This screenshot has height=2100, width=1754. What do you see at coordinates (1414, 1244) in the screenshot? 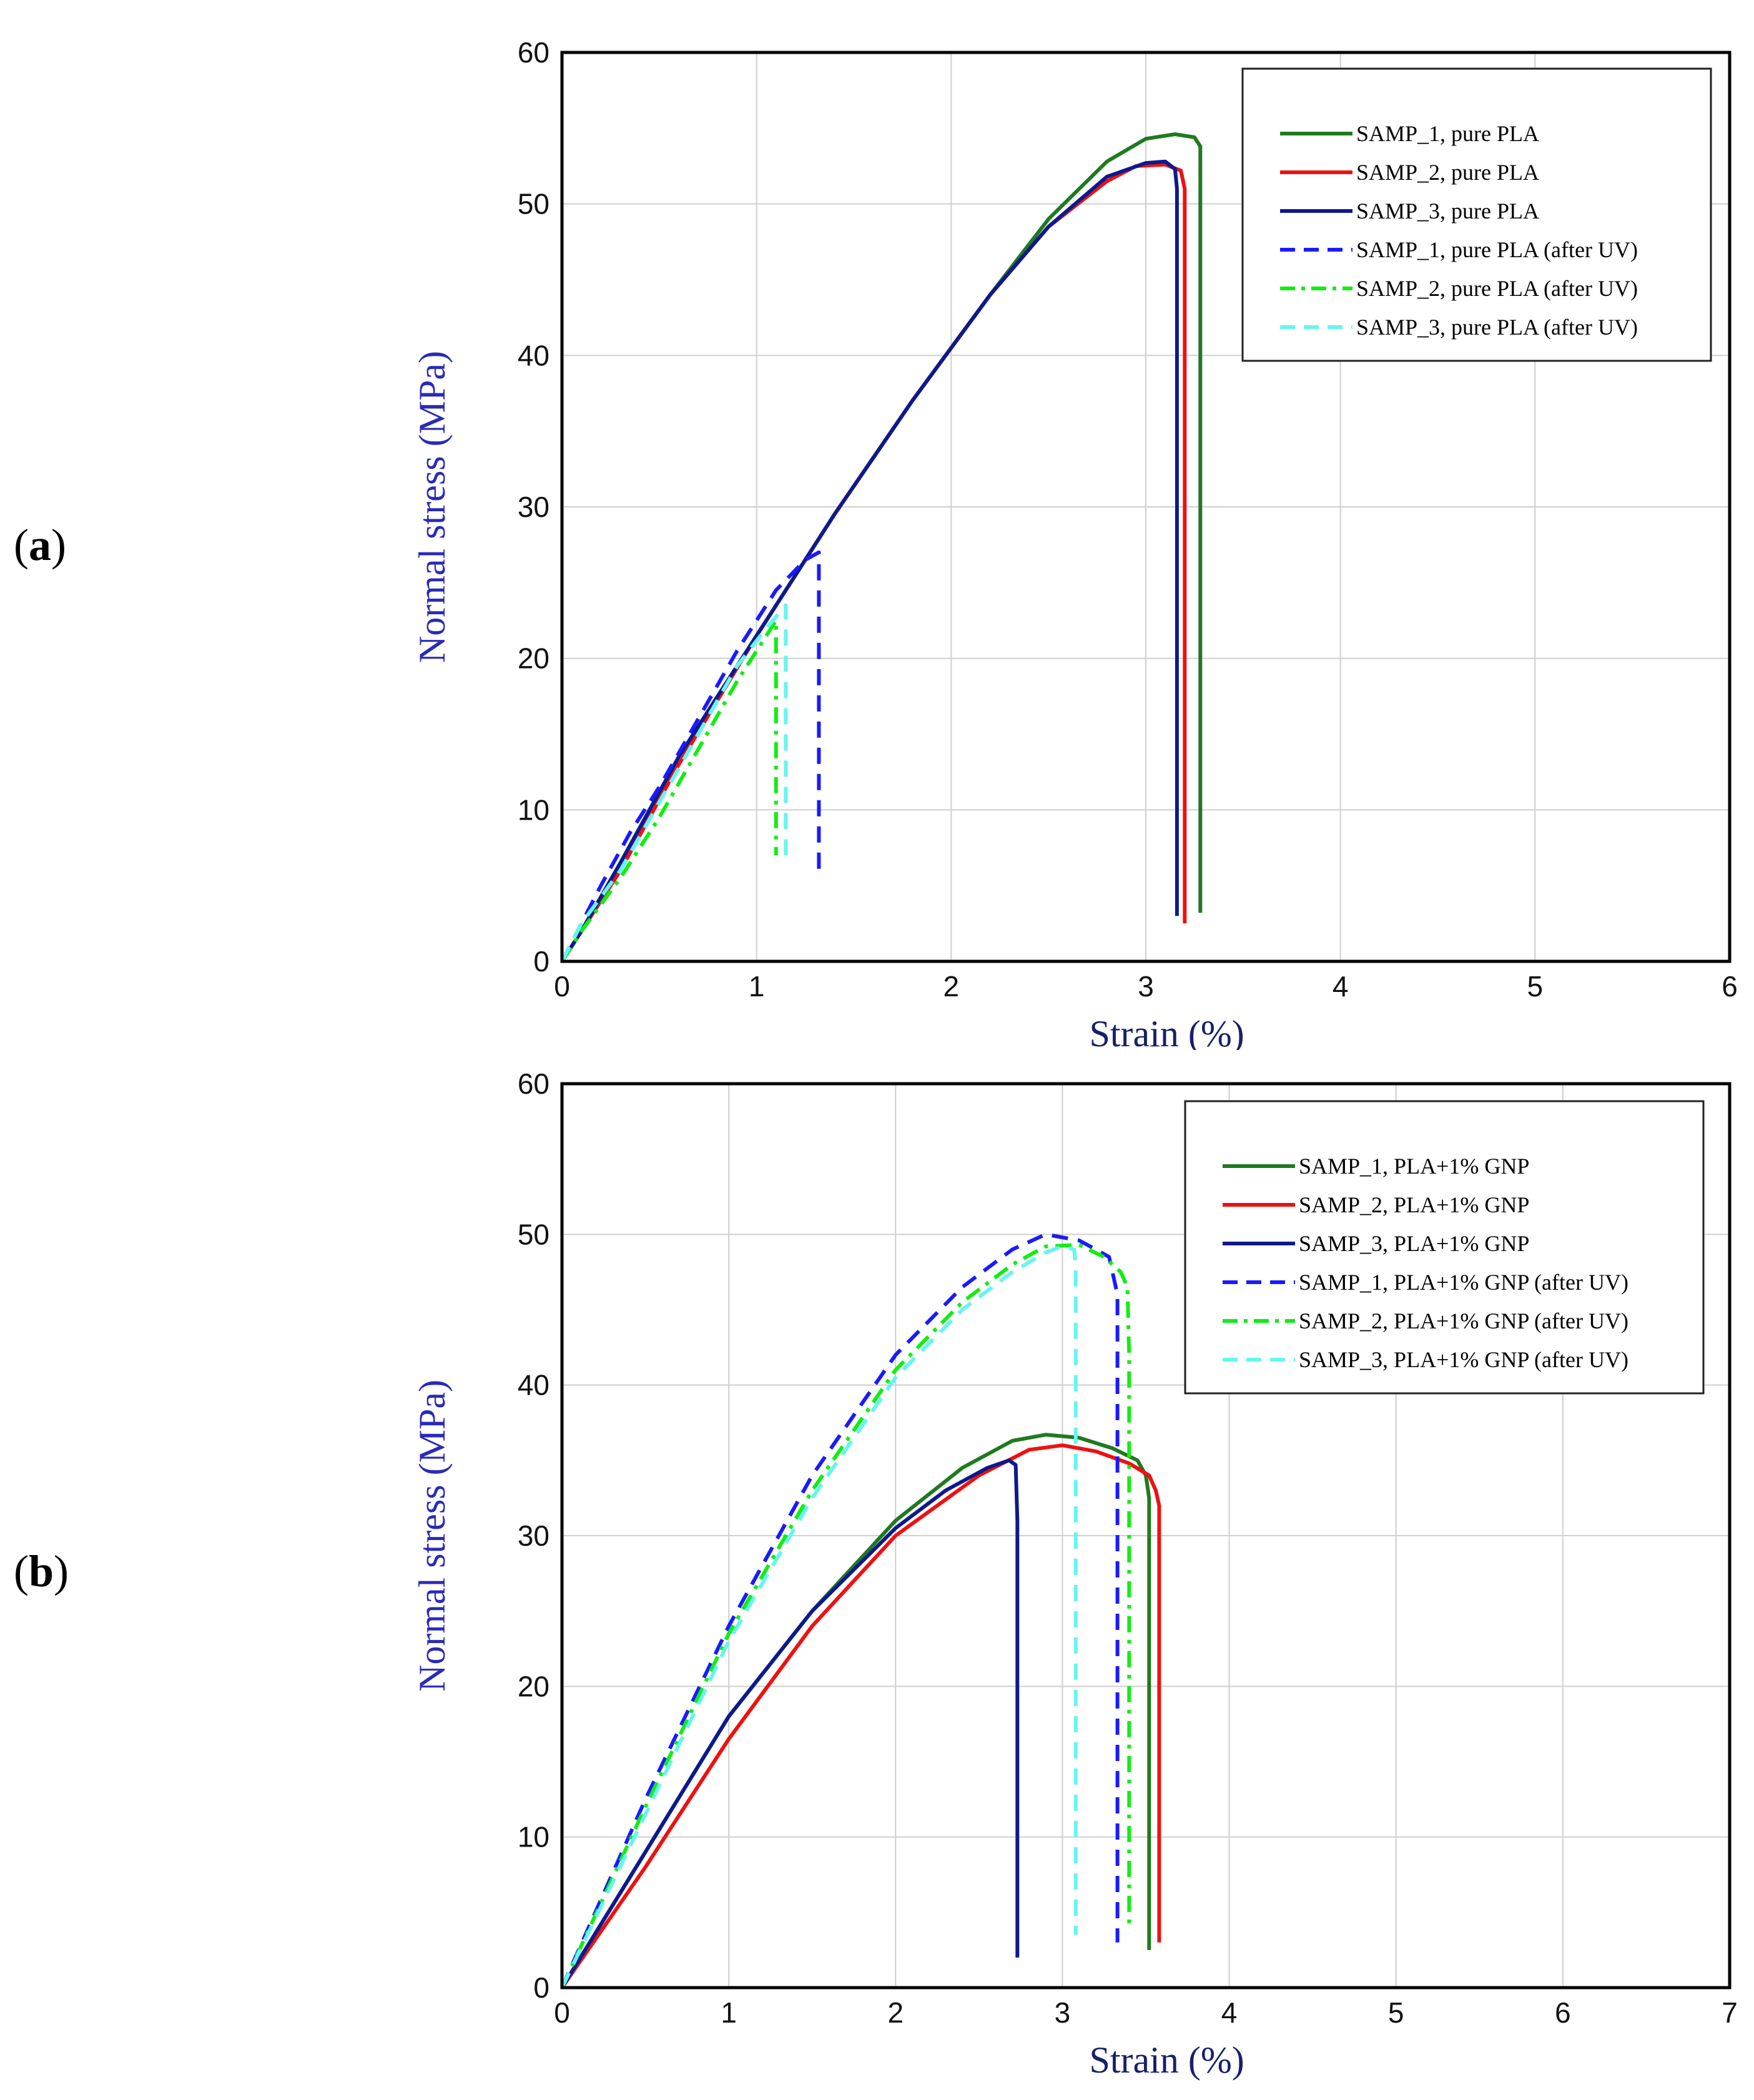
I see `legend-label-b-2: SAMP_3, PLA+1% GNP` at bounding box center [1414, 1244].